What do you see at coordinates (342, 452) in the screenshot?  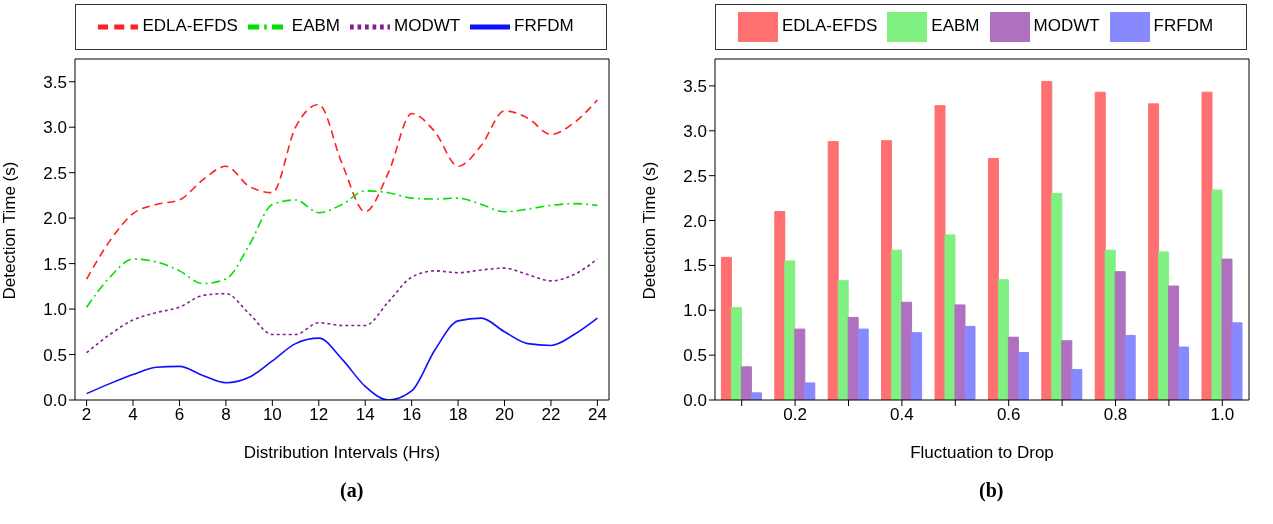 I see `x-axis-title: Distribution Intervals (Hrs)` at bounding box center [342, 452].